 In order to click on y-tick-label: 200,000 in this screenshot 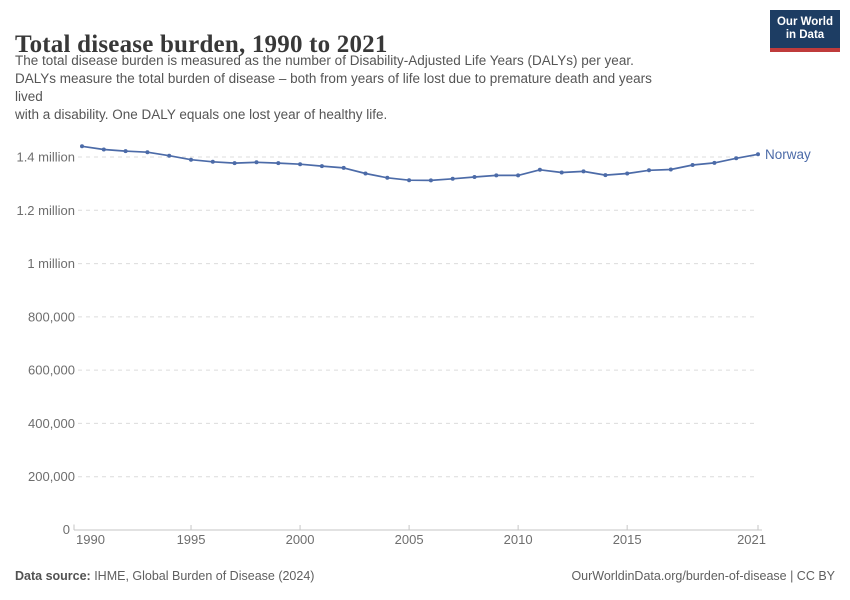, I will do `click(51, 476)`.